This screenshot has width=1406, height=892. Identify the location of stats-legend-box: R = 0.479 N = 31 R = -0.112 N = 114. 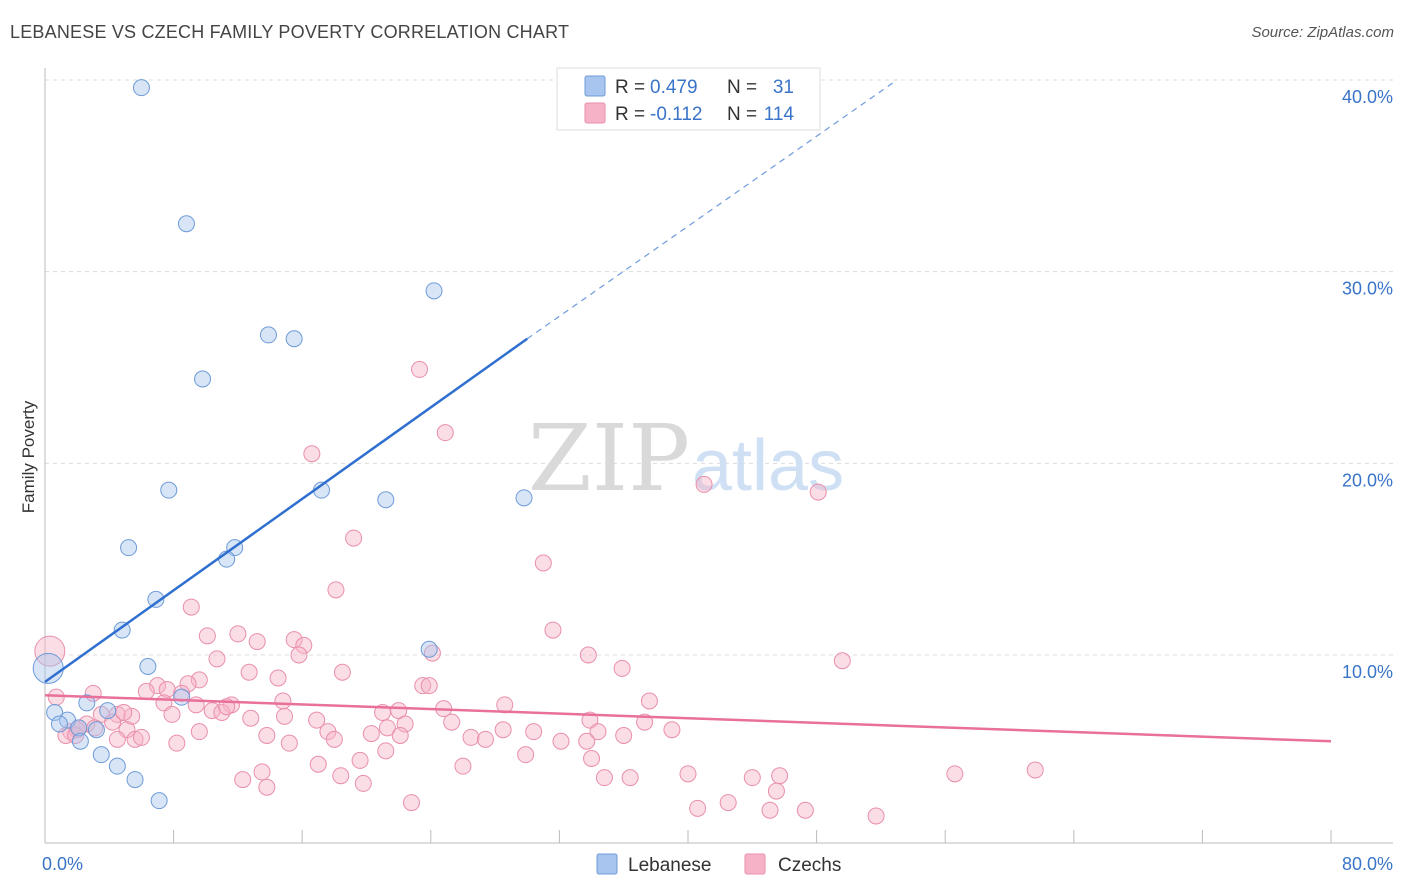
(688, 99).